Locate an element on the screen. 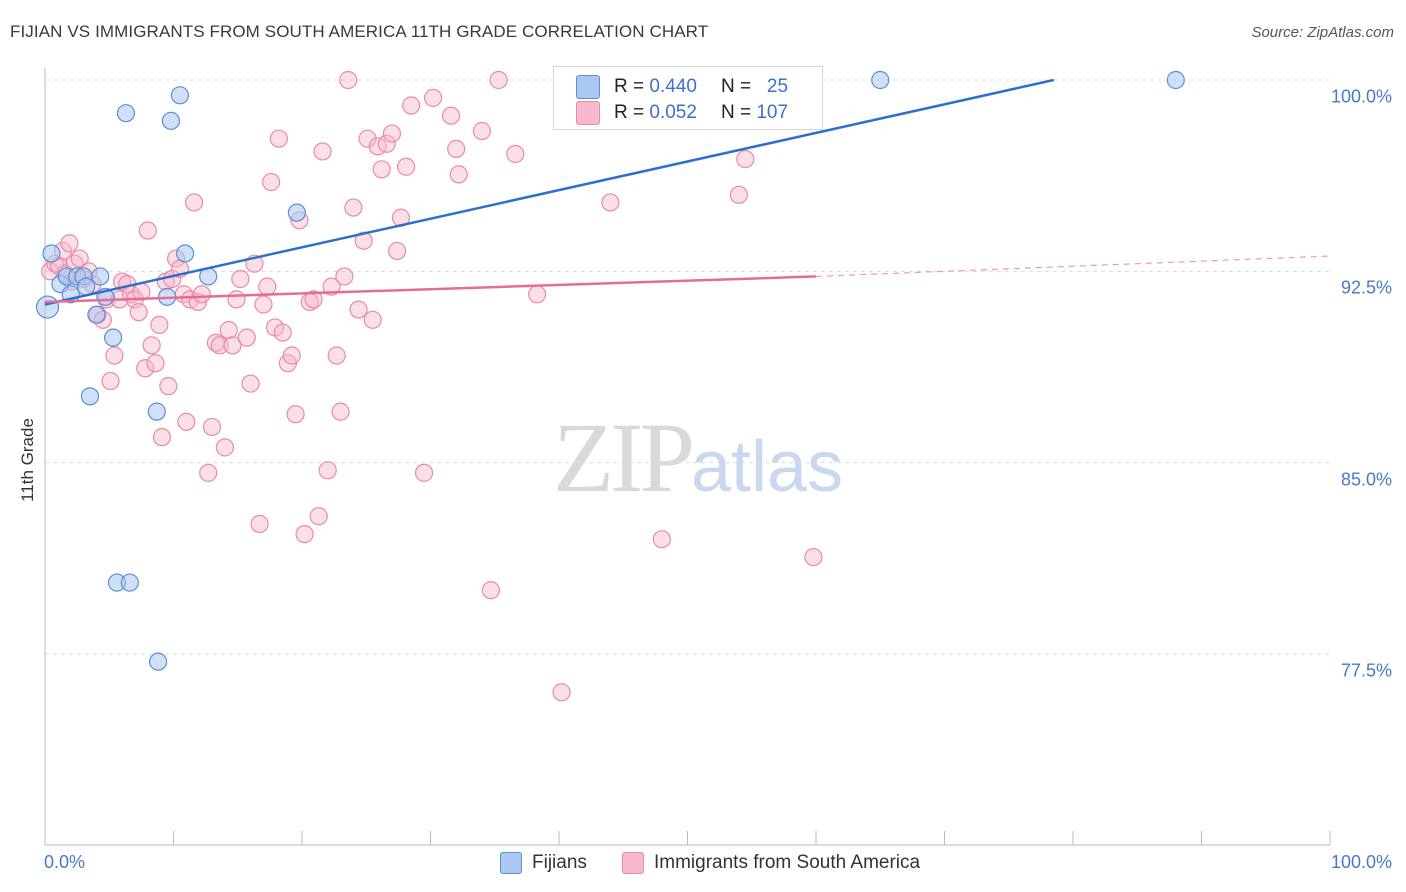 Image resolution: width=1406 pixels, height=892 pixels. bottom-legend-immigrants: Immigrants from South America is located at coordinates (771, 863).